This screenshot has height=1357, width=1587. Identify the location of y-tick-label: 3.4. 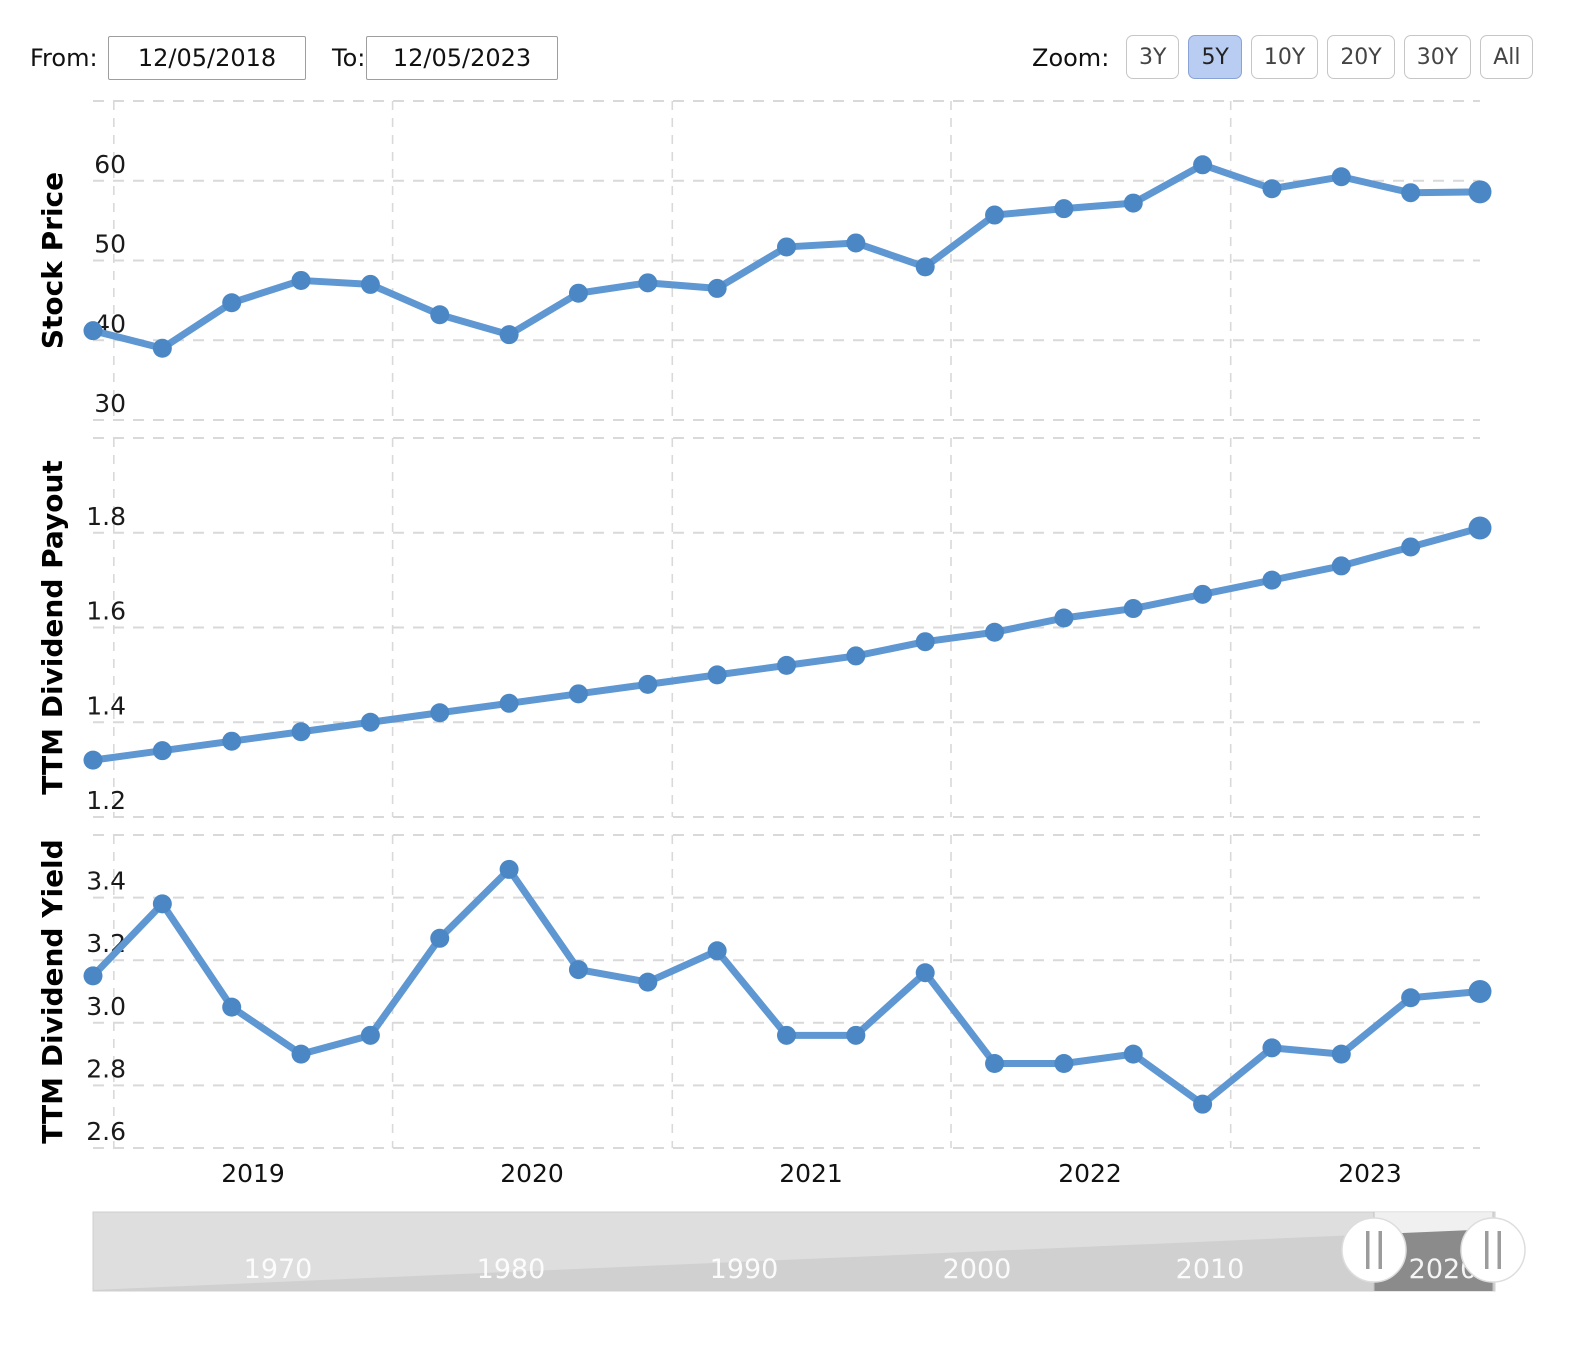
(106, 881).